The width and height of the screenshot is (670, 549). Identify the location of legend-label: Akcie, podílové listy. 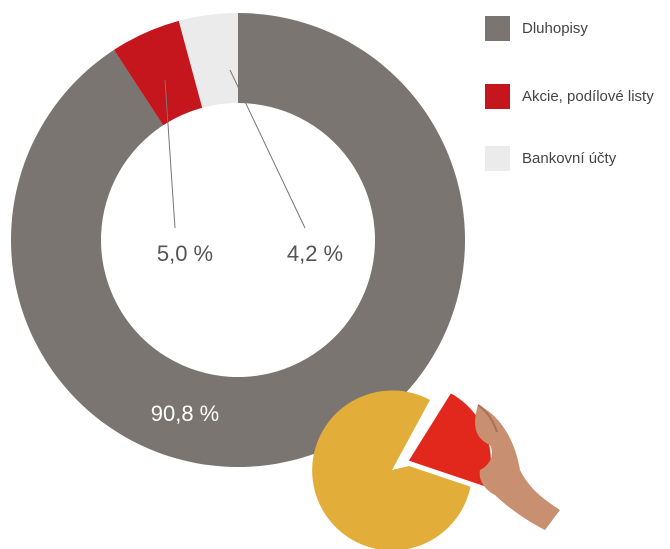
(588, 96).